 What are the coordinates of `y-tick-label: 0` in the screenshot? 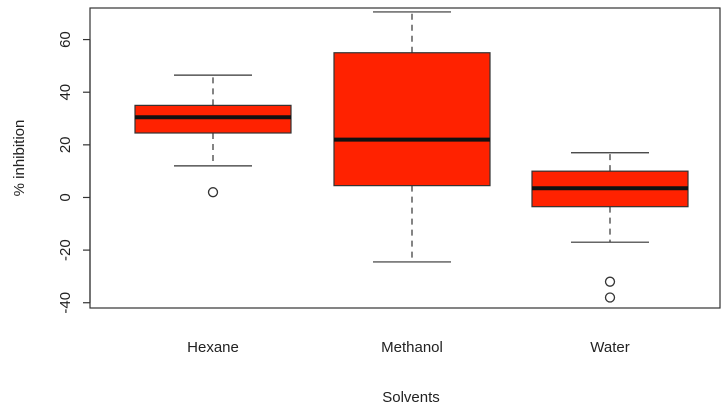 It's located at (65, 197).